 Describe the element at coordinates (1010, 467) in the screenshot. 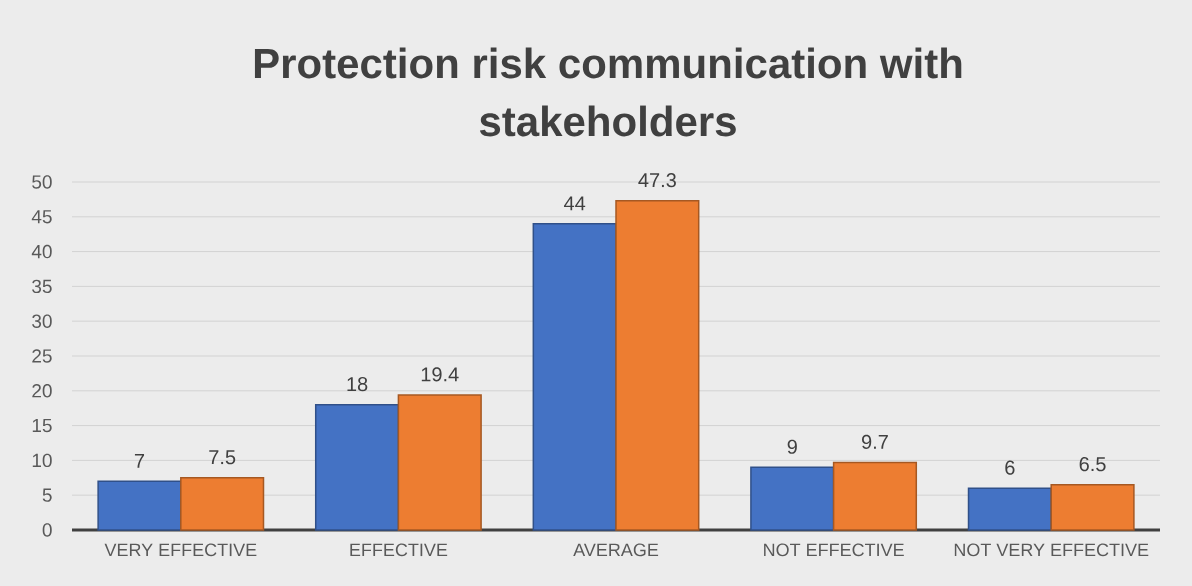

I see `data-label: 6` at that location.